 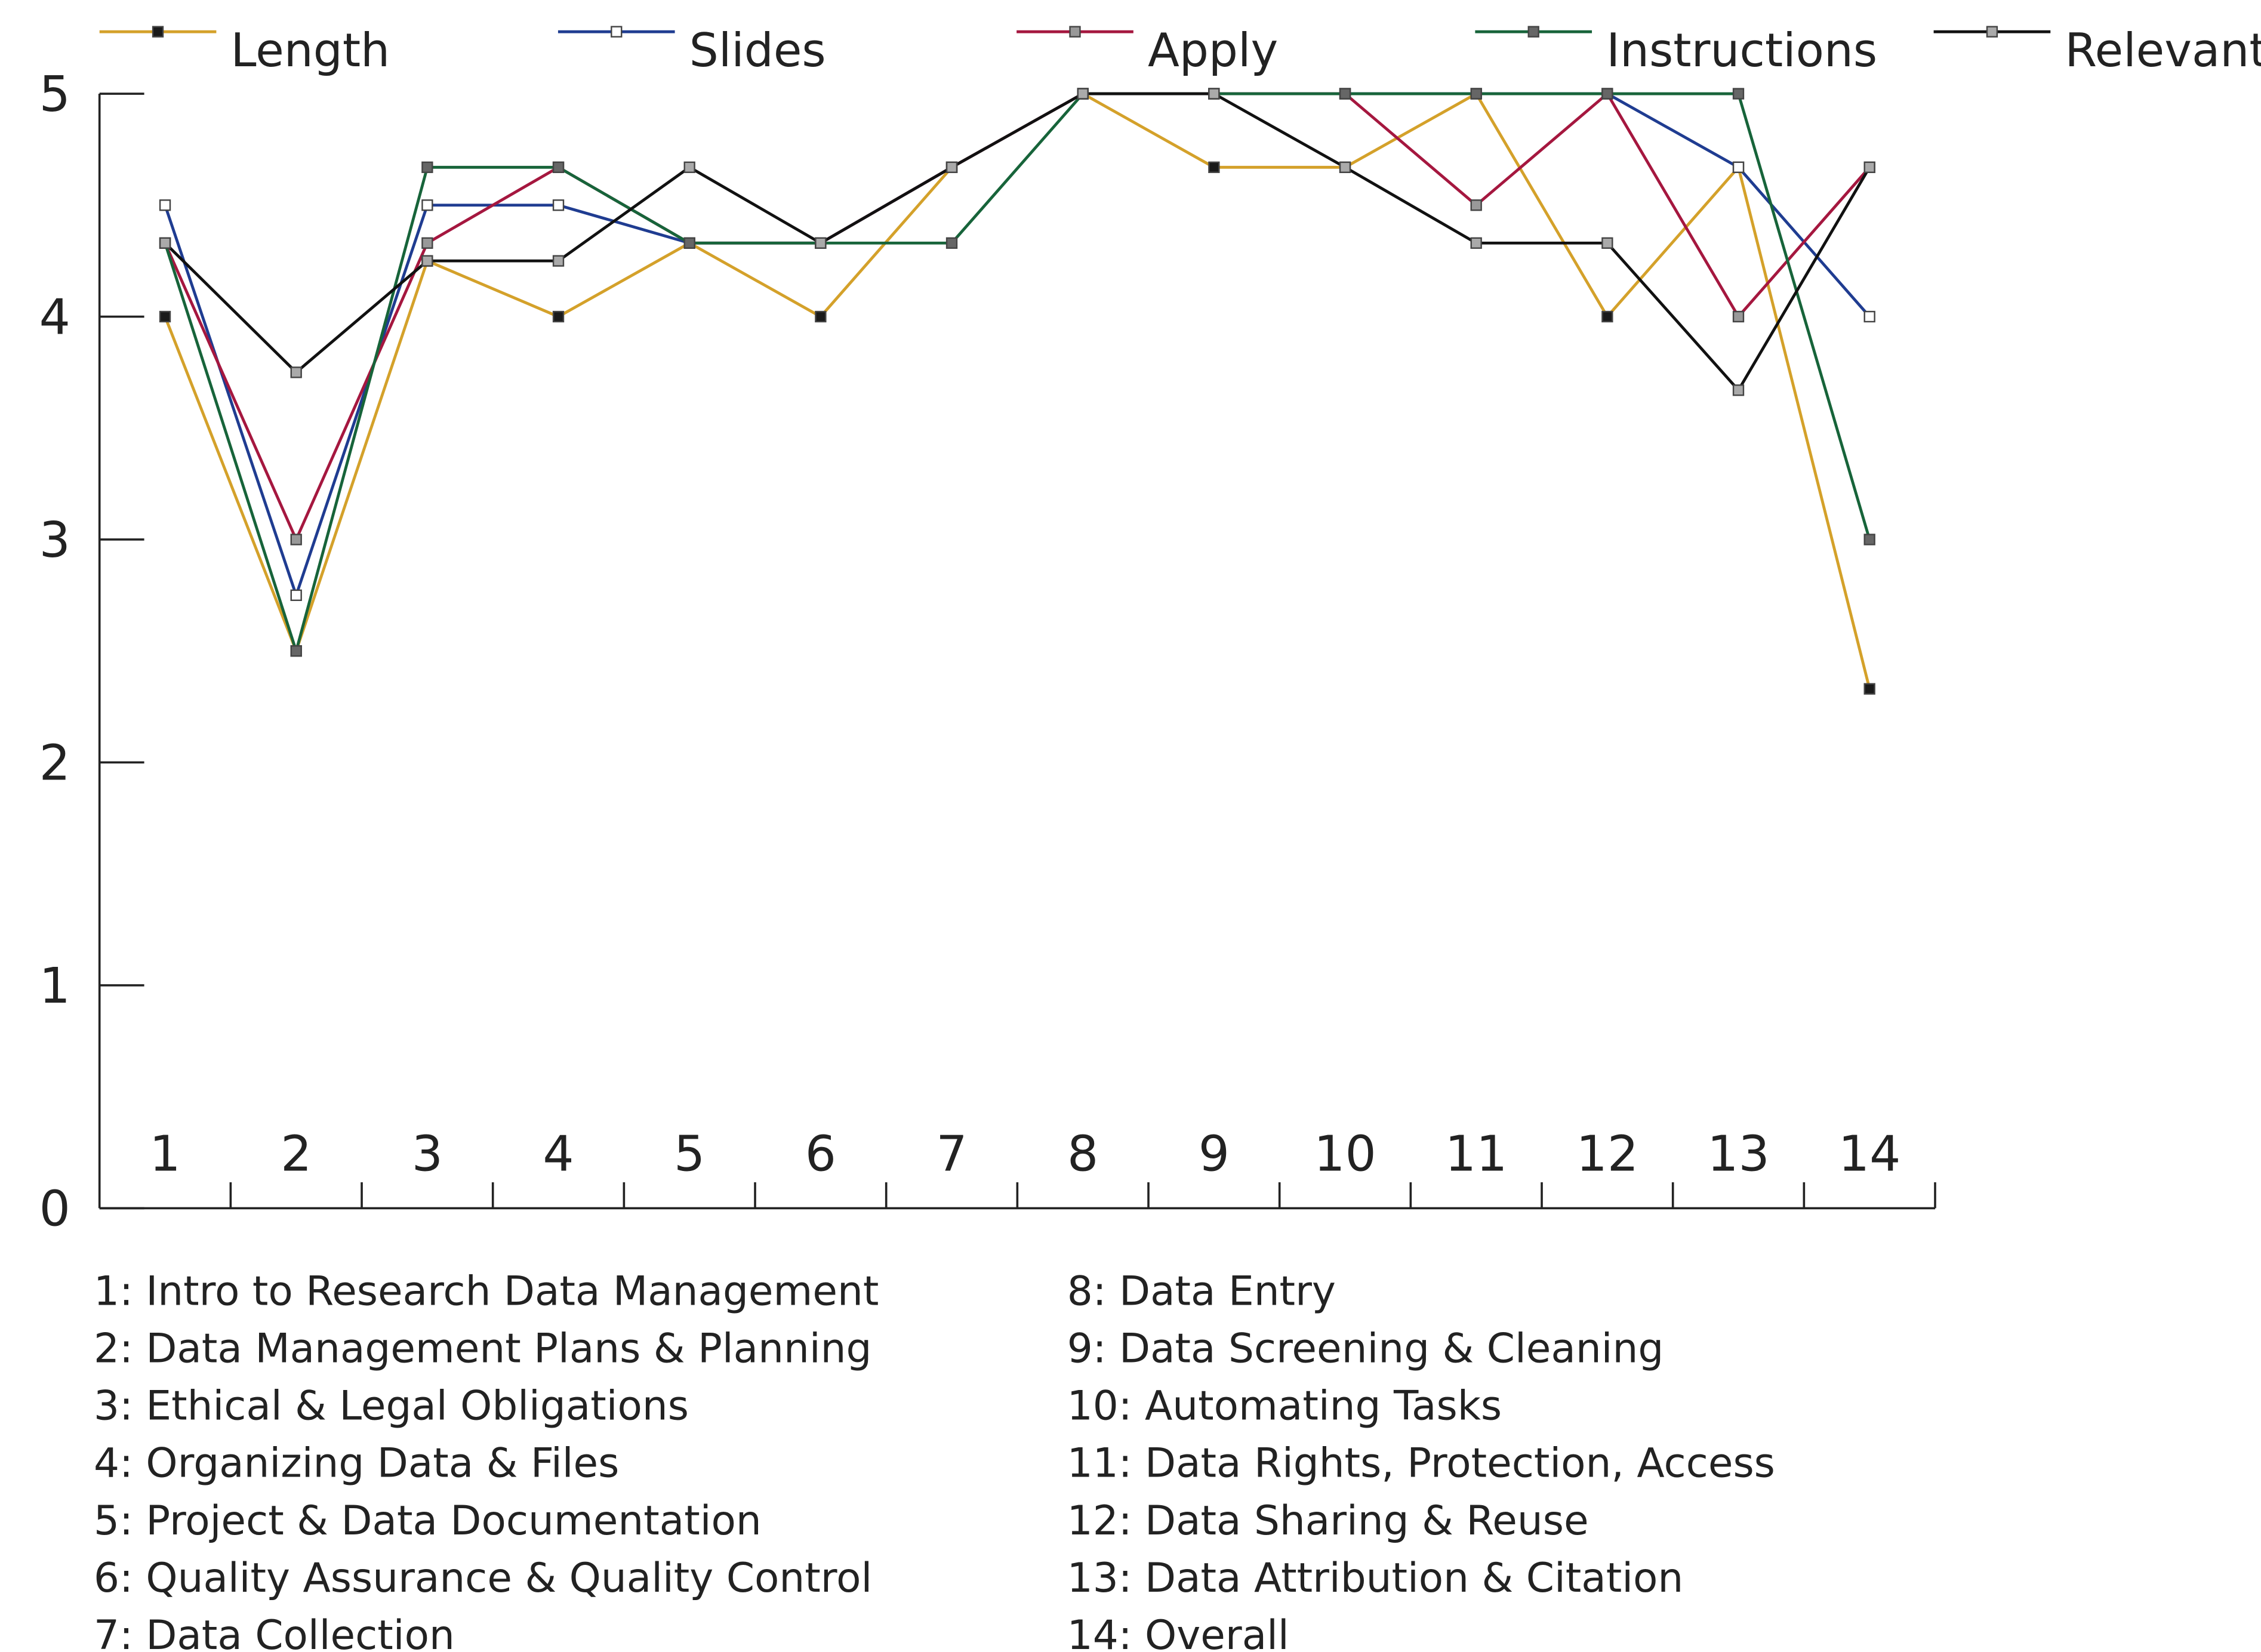 I want to click on x-tick-label: 1, so click(x=164, y=1154).